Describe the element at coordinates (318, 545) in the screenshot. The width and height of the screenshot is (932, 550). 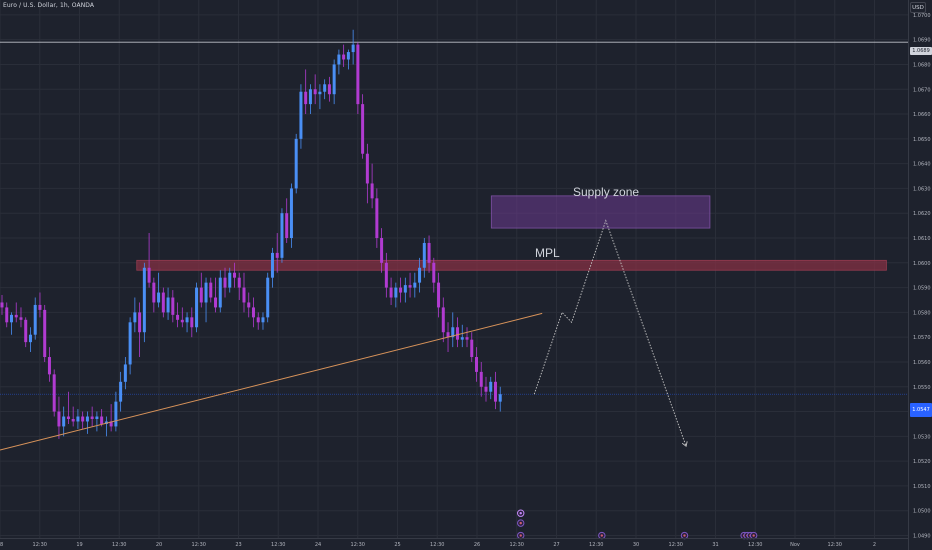
I see `x-tick-label: 24` at that location.